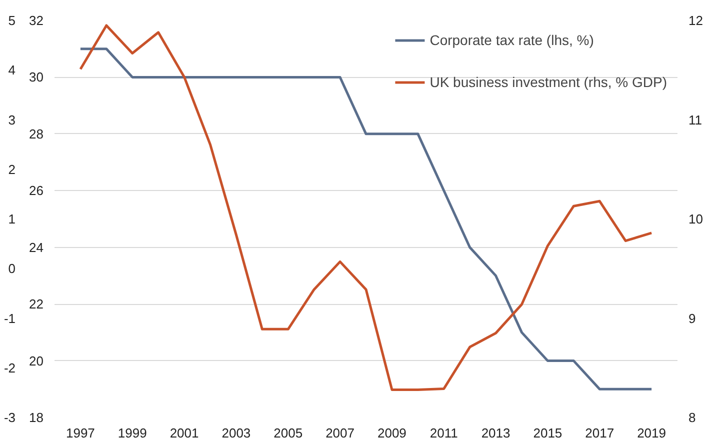 The width and height of the screenshot is (705, 440). Describe the element at coordinates (599, 433) in the screenshot. I see `x-tick-label: 2017` at that location.